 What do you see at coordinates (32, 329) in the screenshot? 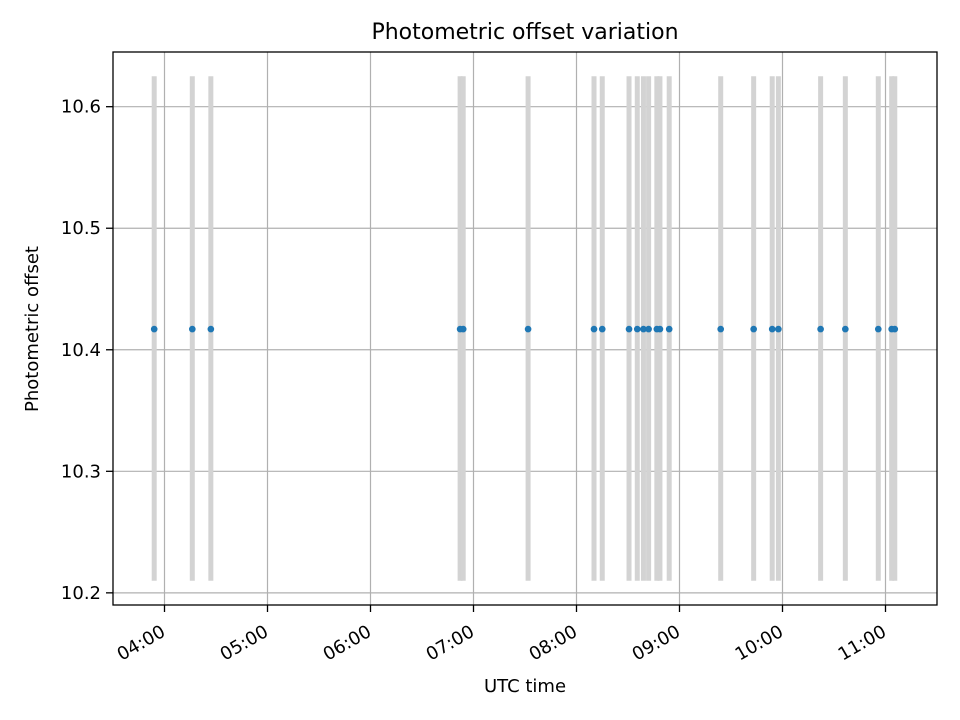
I see `y-axis-label: Photometric offset` at bounding box center [32, 329].